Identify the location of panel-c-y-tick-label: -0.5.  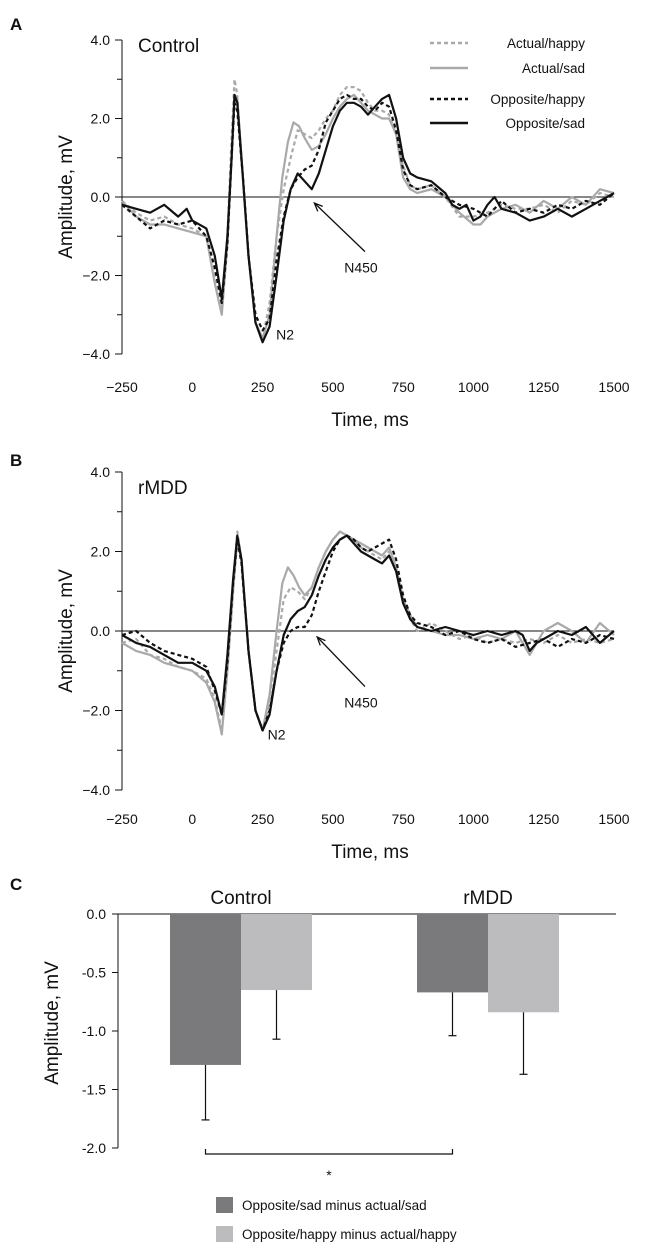
(94, 973).